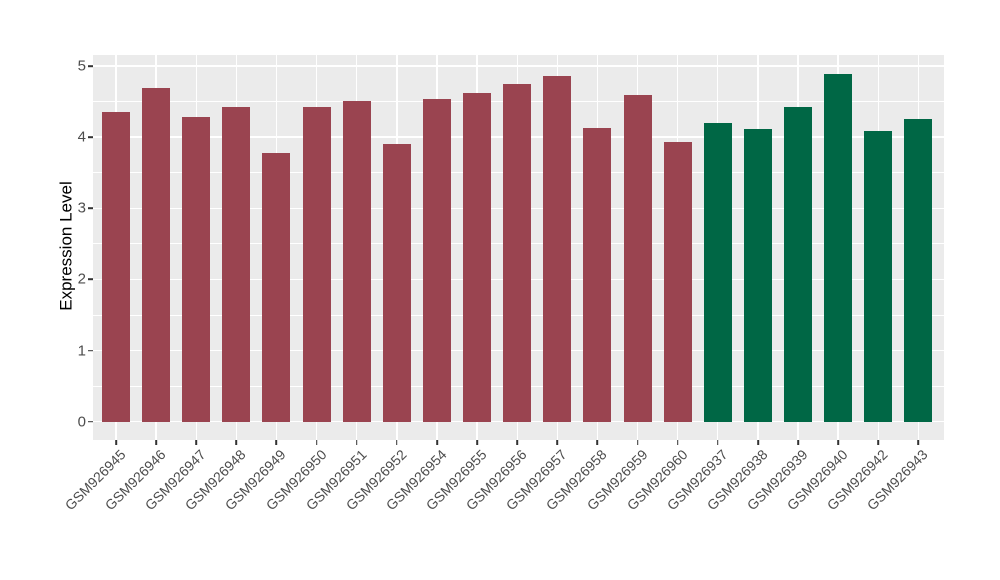 This screenshot has width=1000, height=580. I want to click on y-tick-label: 3, so click(81, 208).